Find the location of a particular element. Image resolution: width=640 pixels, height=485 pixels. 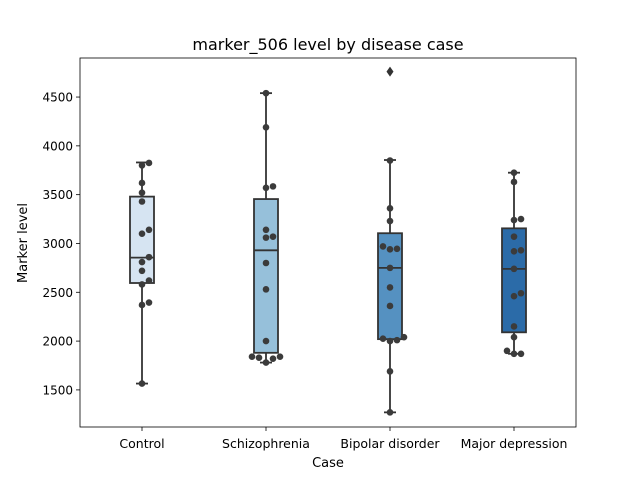

y-tick-label: 2500 is located at coordinates (57, 293).